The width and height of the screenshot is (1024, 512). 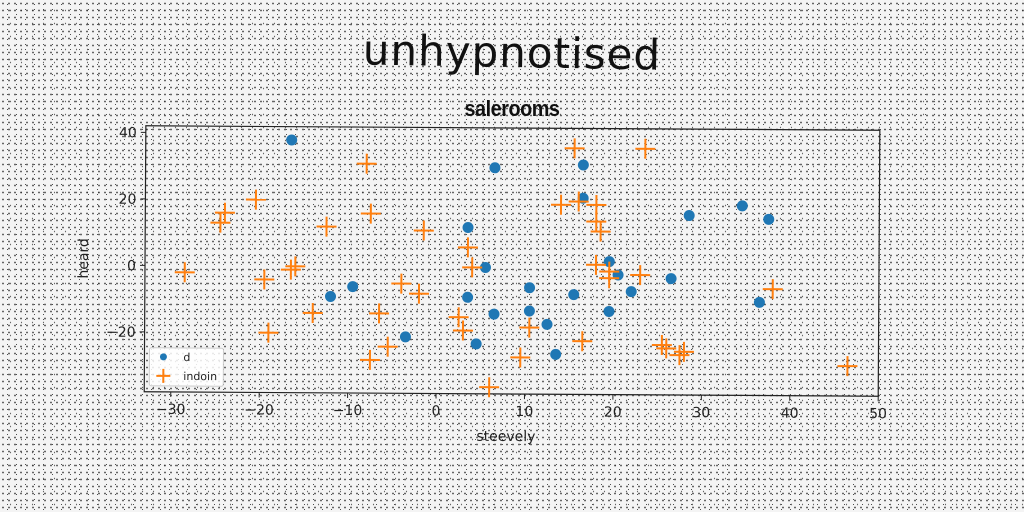 I want to click on legend-label-indoin: indoin, so click(x=200, y=376).